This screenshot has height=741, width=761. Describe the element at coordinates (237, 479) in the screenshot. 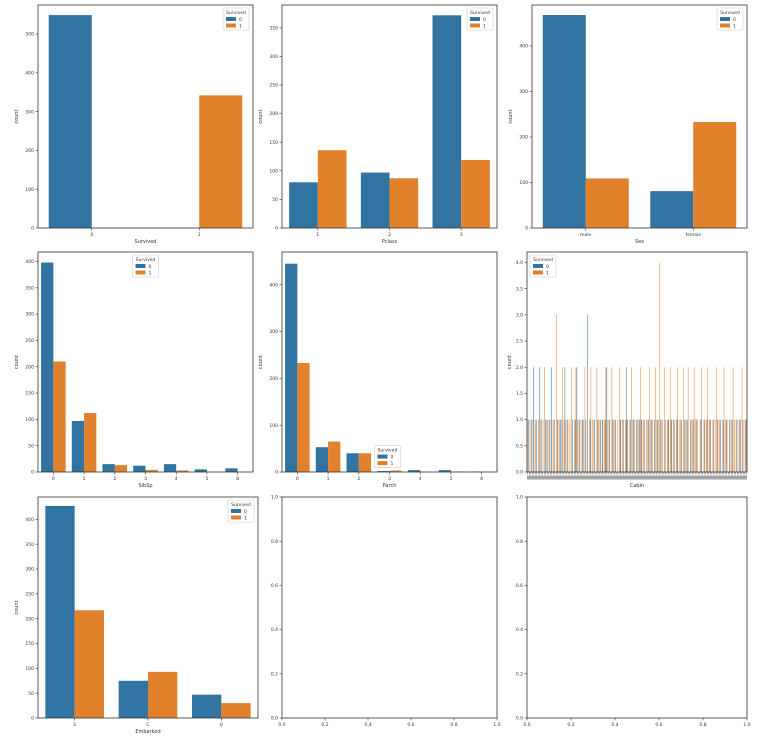

I see `x-tick-label: 8` at that location.